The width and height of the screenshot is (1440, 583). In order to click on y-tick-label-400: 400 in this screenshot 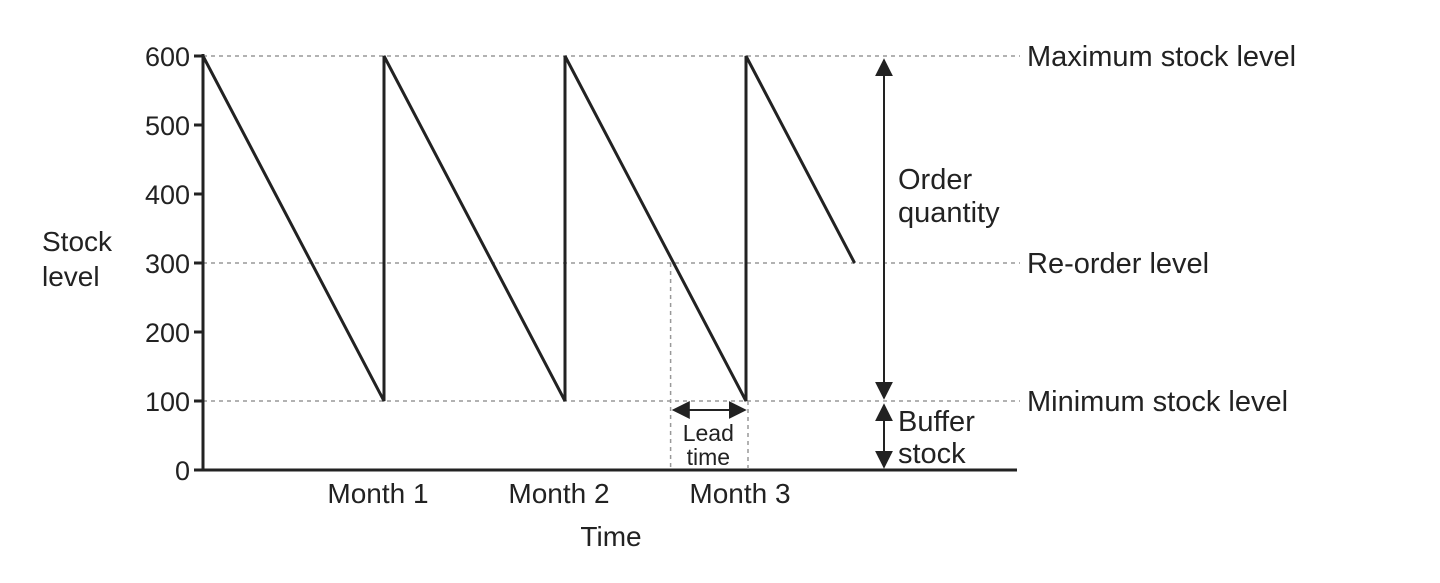, I will do `click(167, 195)`.